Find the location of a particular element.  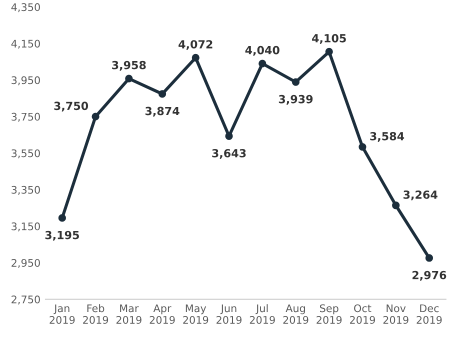

y-tick-label: 2,950 is located at coordinates (26, 263).